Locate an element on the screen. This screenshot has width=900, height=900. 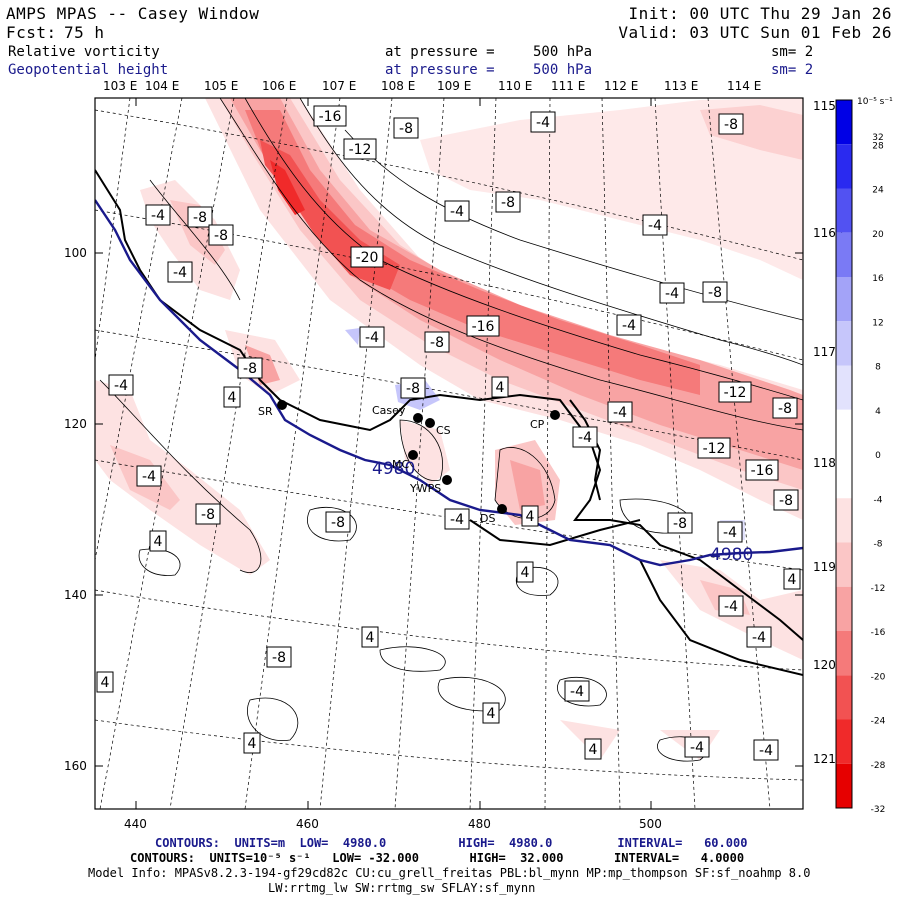
longitude-label-top: 109 E is located at coordinates (454, 86).